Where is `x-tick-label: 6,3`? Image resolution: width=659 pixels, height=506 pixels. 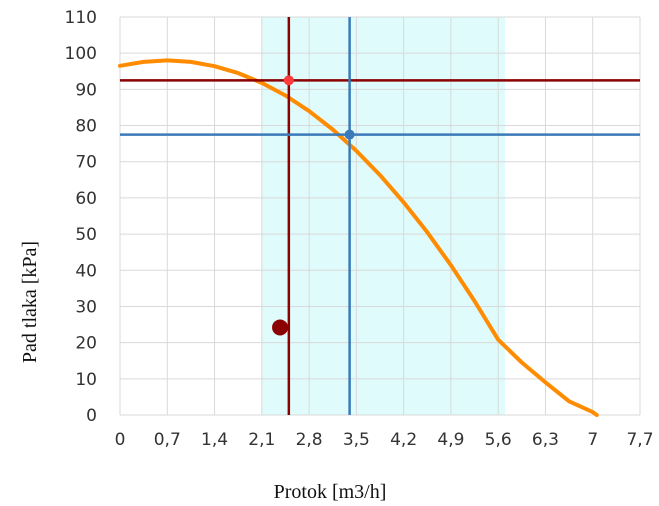 x-tick-label: 6,3 is located at coordinates (545, 440).